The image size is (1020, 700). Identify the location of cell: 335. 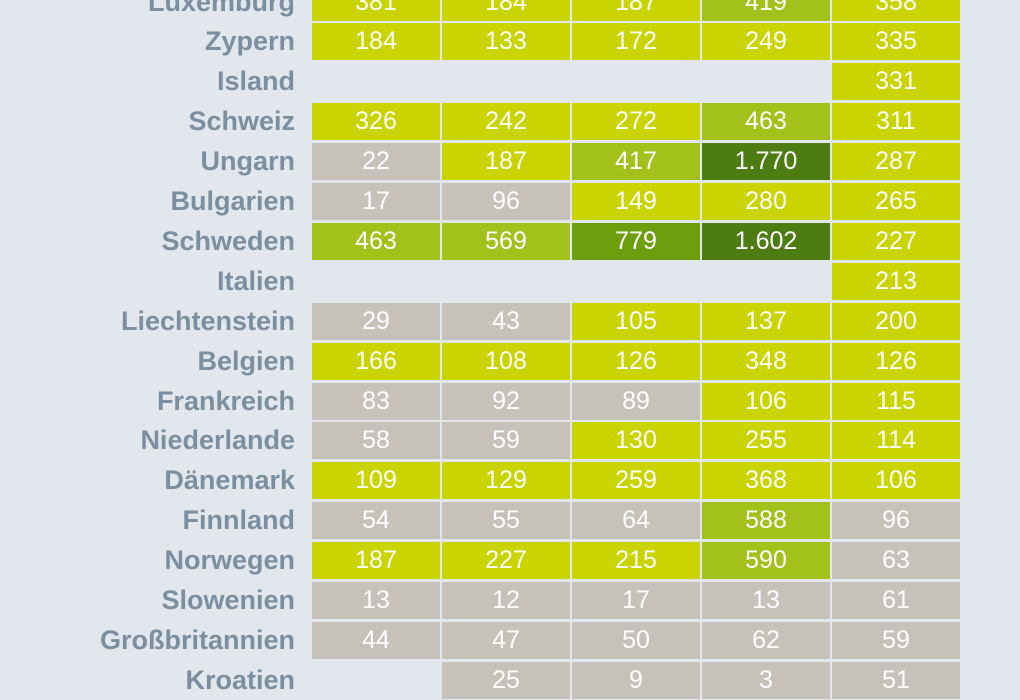
(896, 42).